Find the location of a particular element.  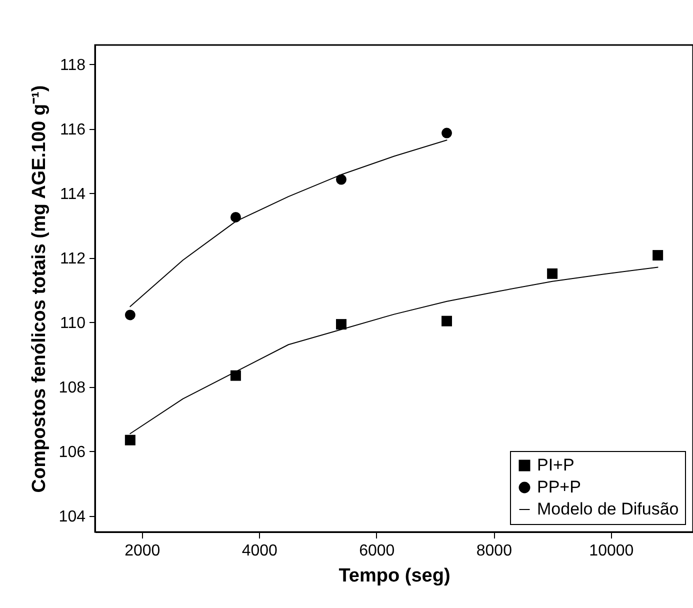

legend-label: Modelo de Difusão is located at coordinates (608, 509).